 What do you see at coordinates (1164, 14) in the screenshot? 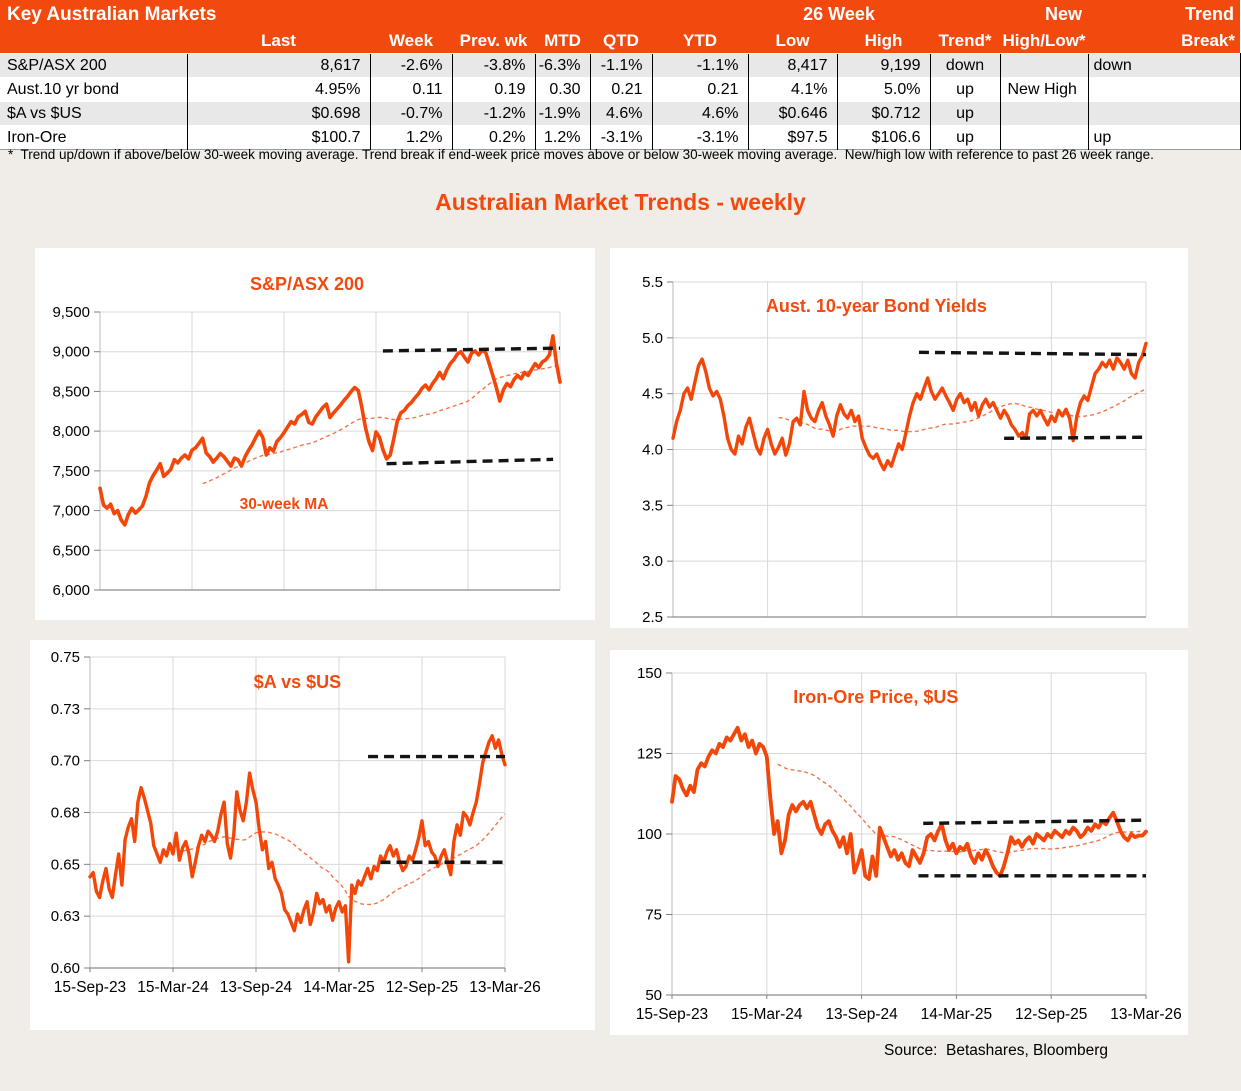
I see `group-header-trend: Trend` at bounding box center [1164, 14].